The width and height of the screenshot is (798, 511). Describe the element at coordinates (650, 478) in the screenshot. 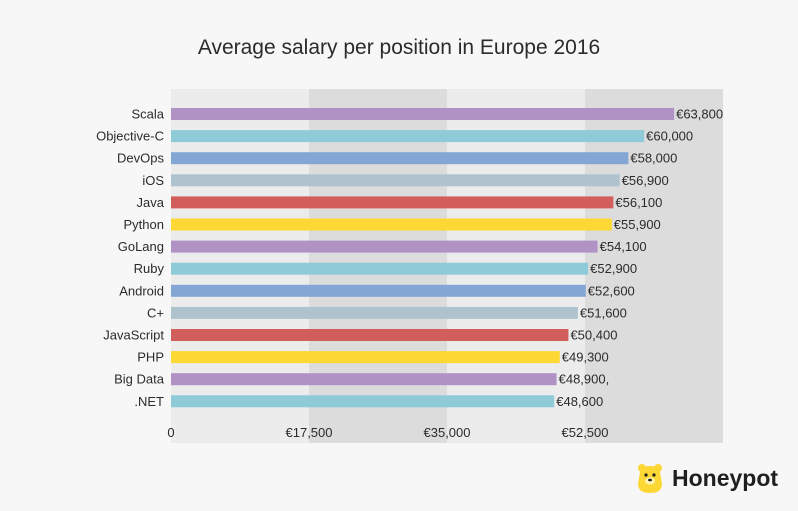

I see `bear-icon` at that location.